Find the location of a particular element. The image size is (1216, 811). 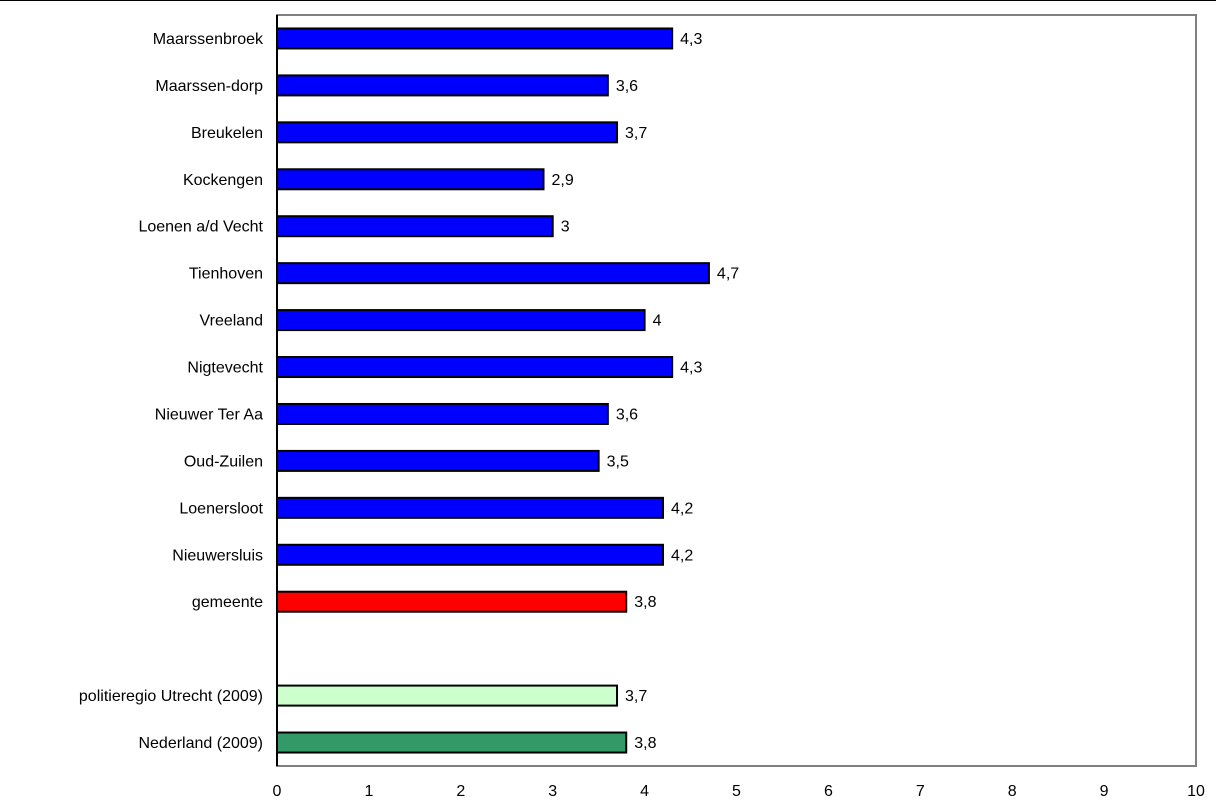

x-tick-label: 8 is located at coordinates (1012, 791).